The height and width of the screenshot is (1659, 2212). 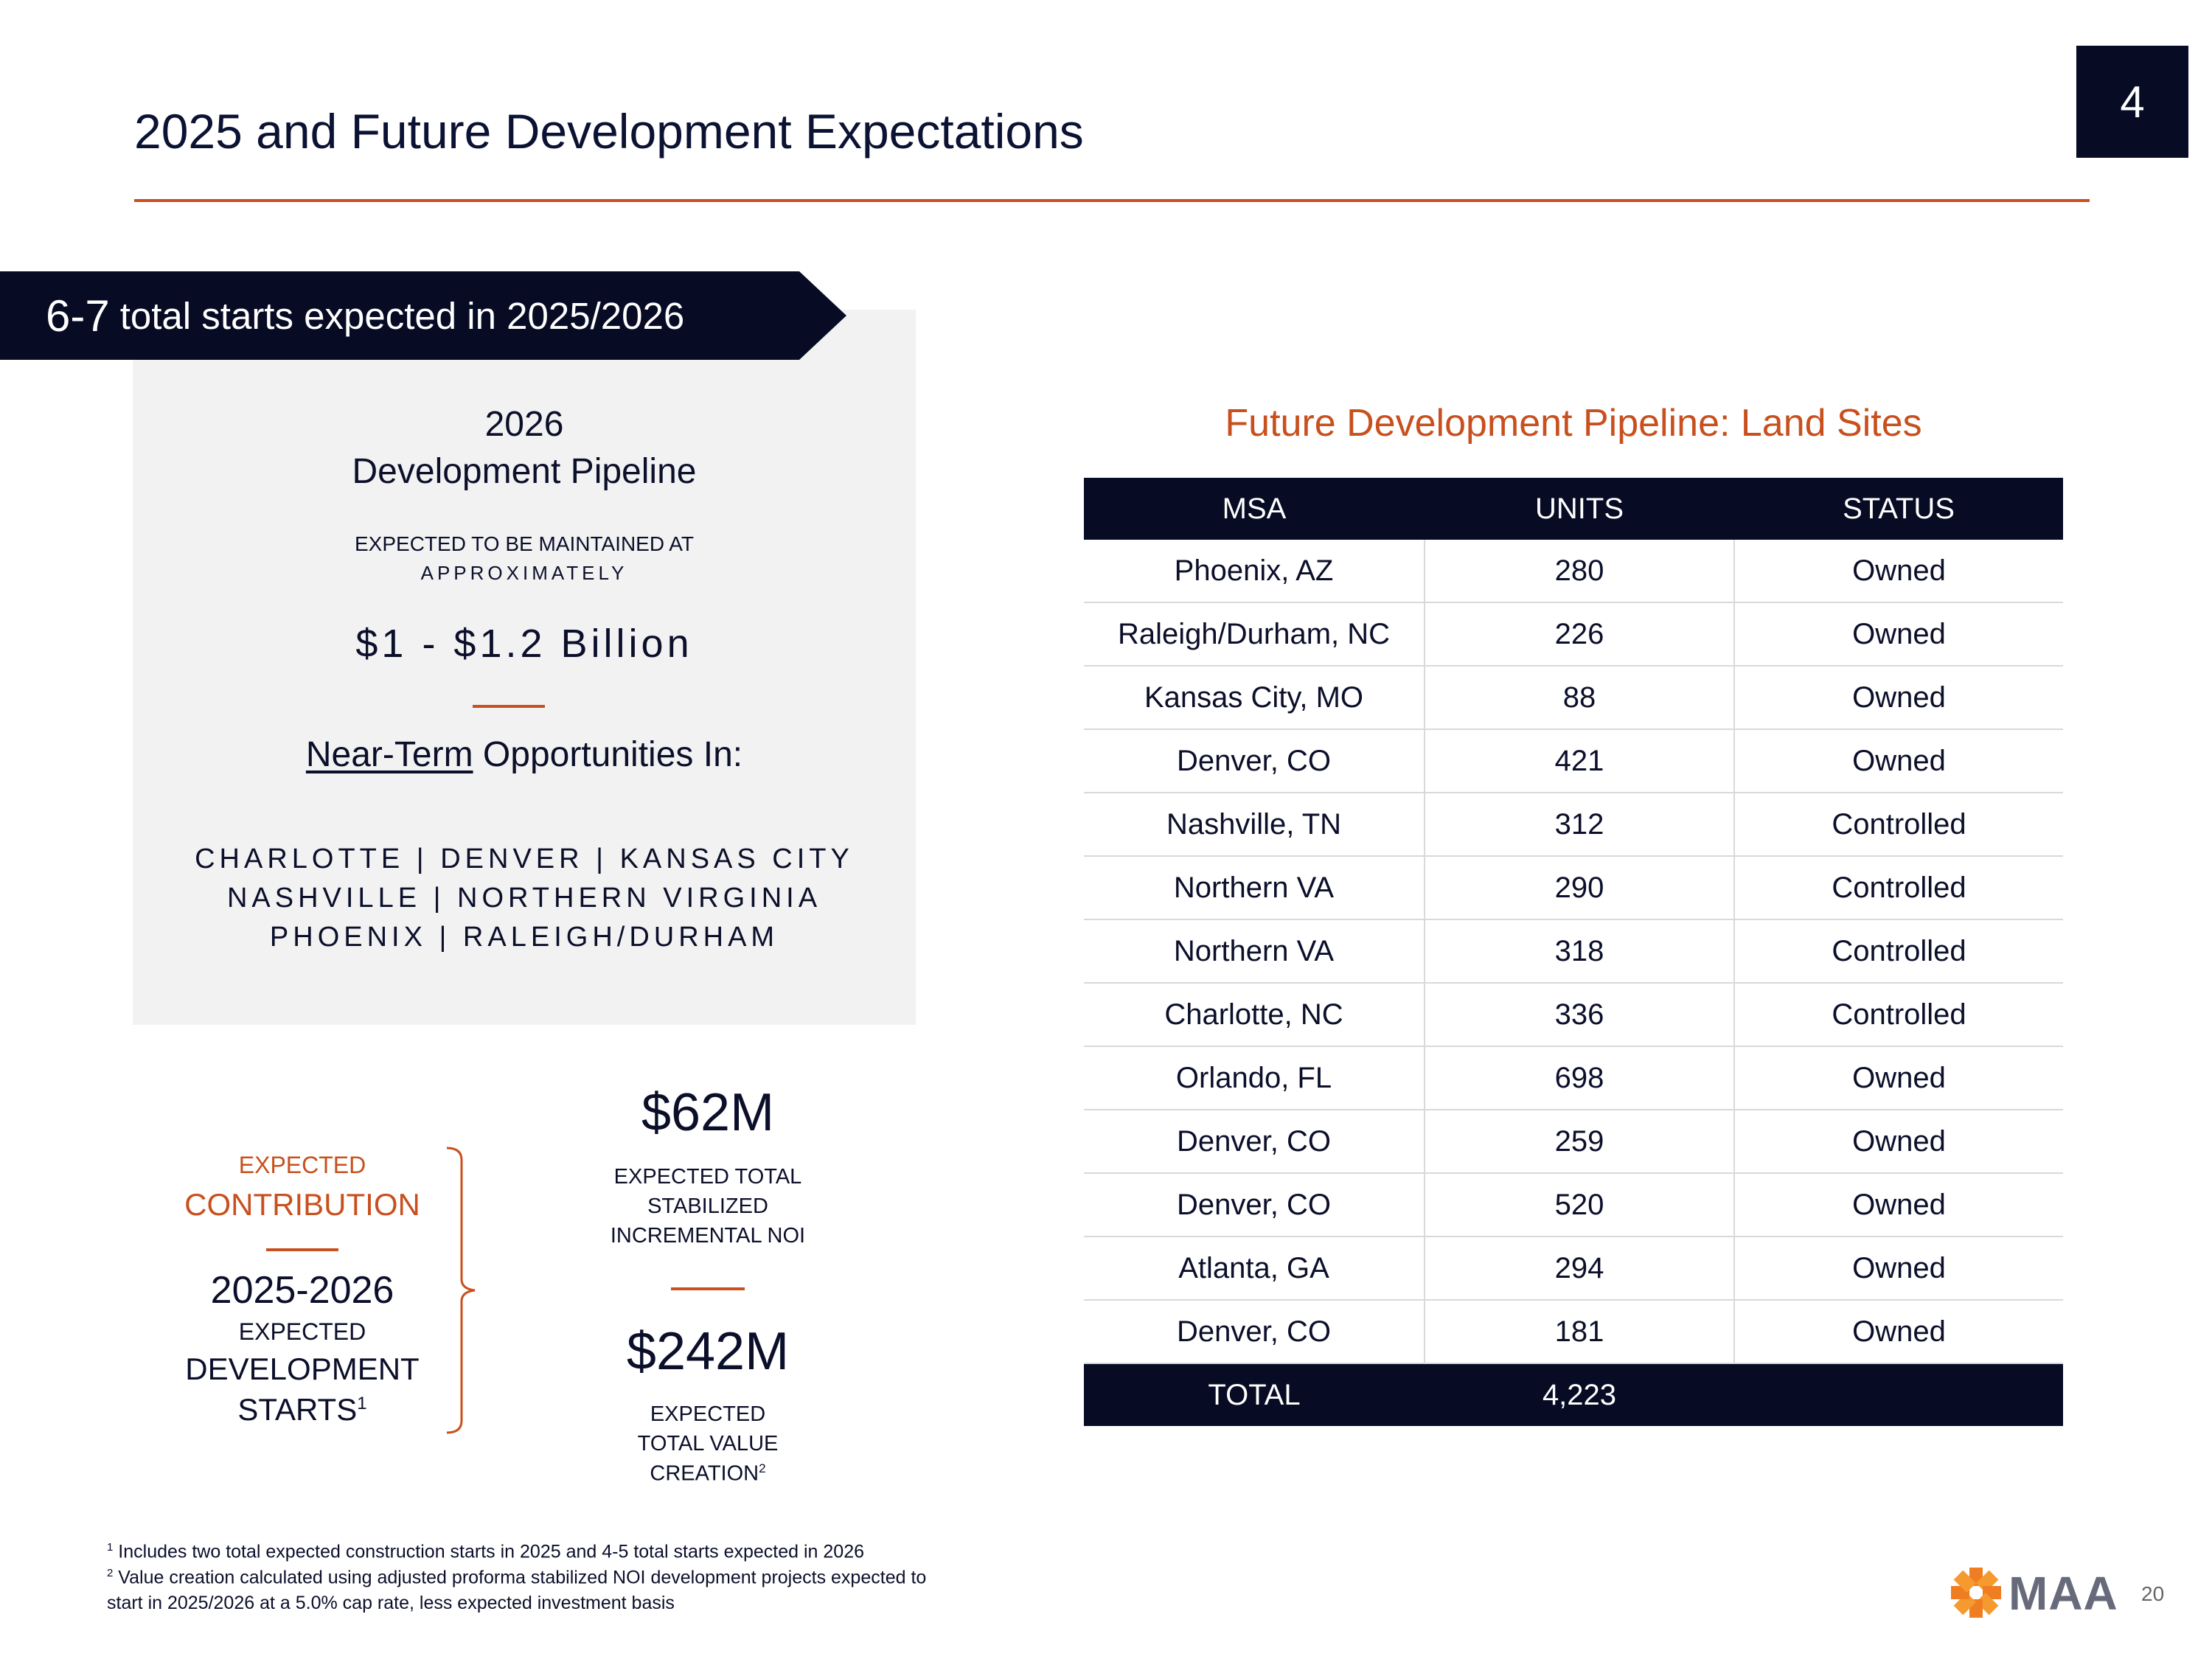 I want to click on table-row: Phoenix, AZ 280 Owned, so click(x=1573, y=571).